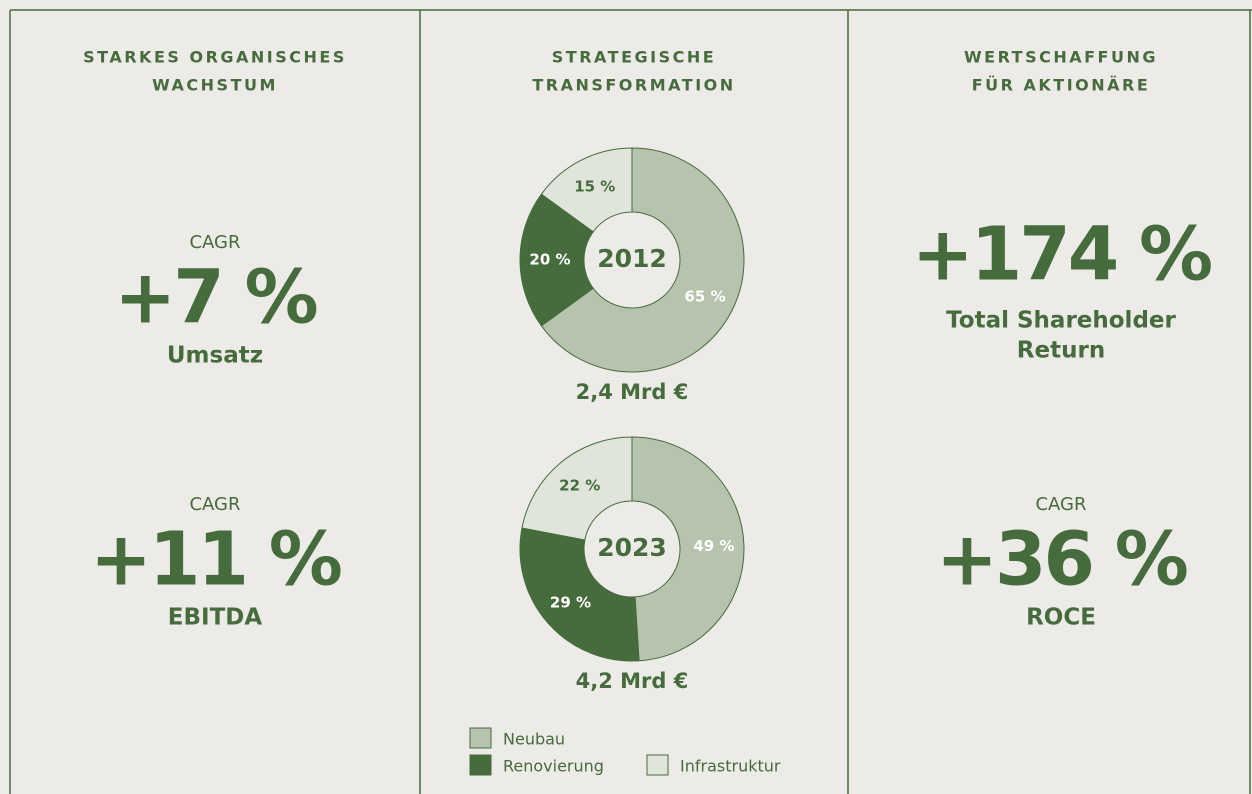 The width and height of the screenshot is (1252, 794). Describe the element at coordinates (632, 681) in the screenshot. I see `donut-caption: 4,2 Mrd €` at that location.